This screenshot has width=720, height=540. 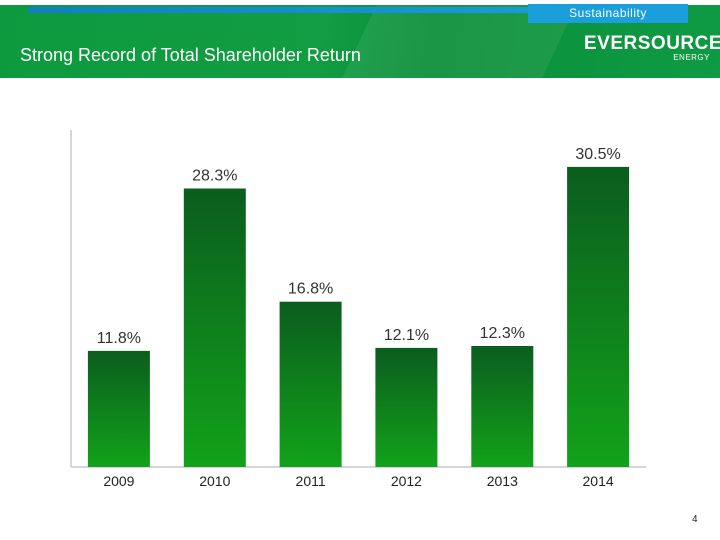 I want to click on value-label-2012: 12.1%, so click(x=406, y=335).